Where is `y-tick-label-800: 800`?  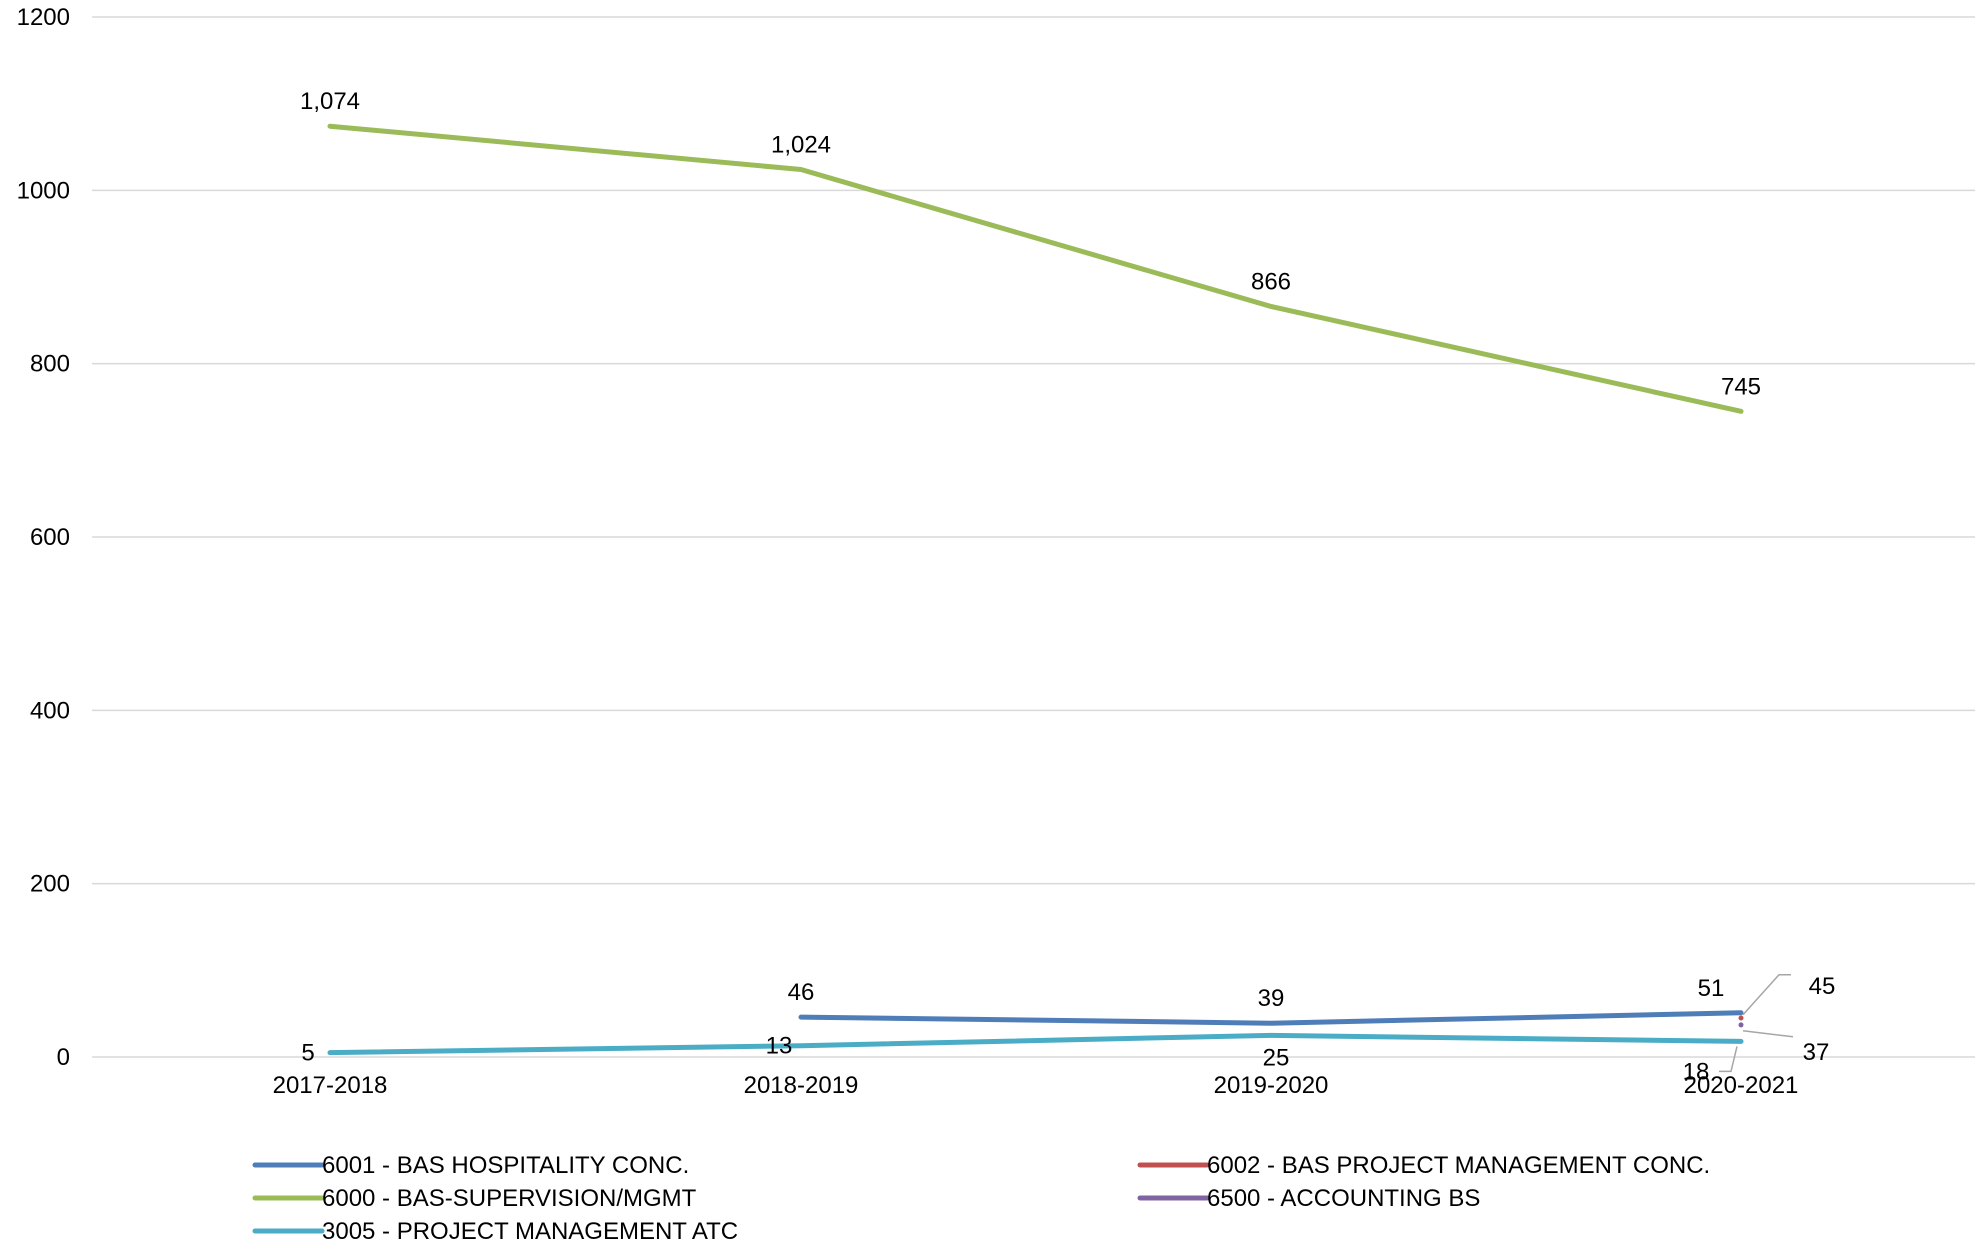
y-tick-label-800: 800 is located at coordinates (50, 364).